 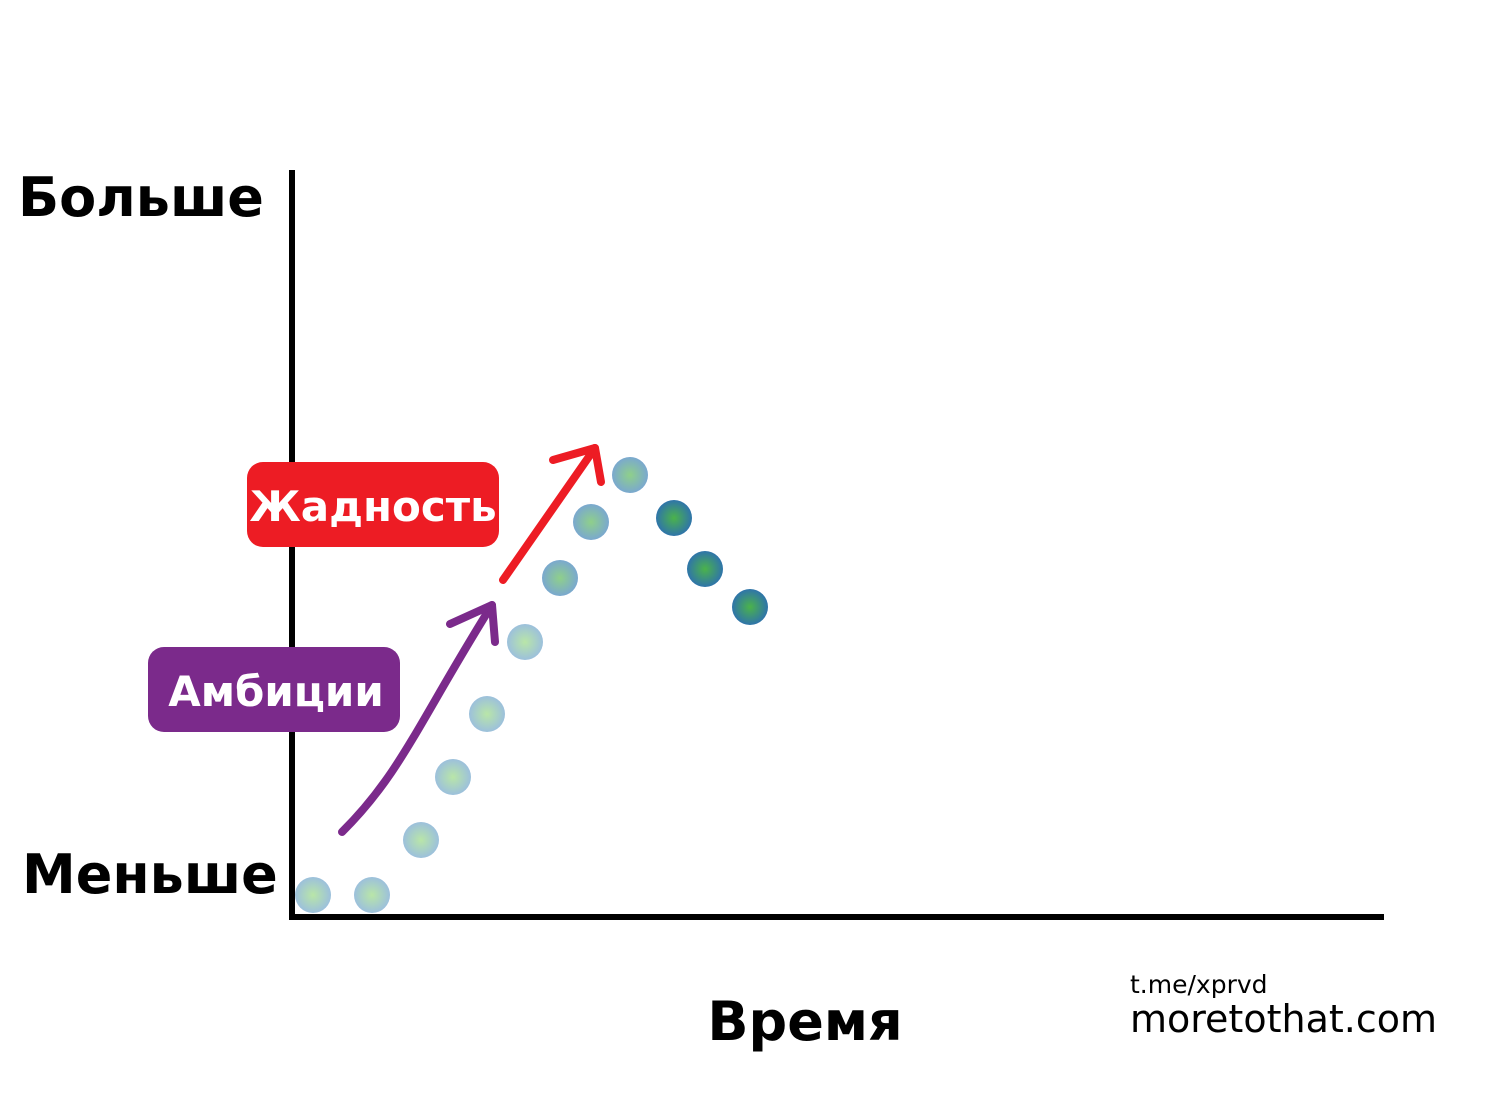 I want to click on greed-arrow, so click(x=552, y=514).